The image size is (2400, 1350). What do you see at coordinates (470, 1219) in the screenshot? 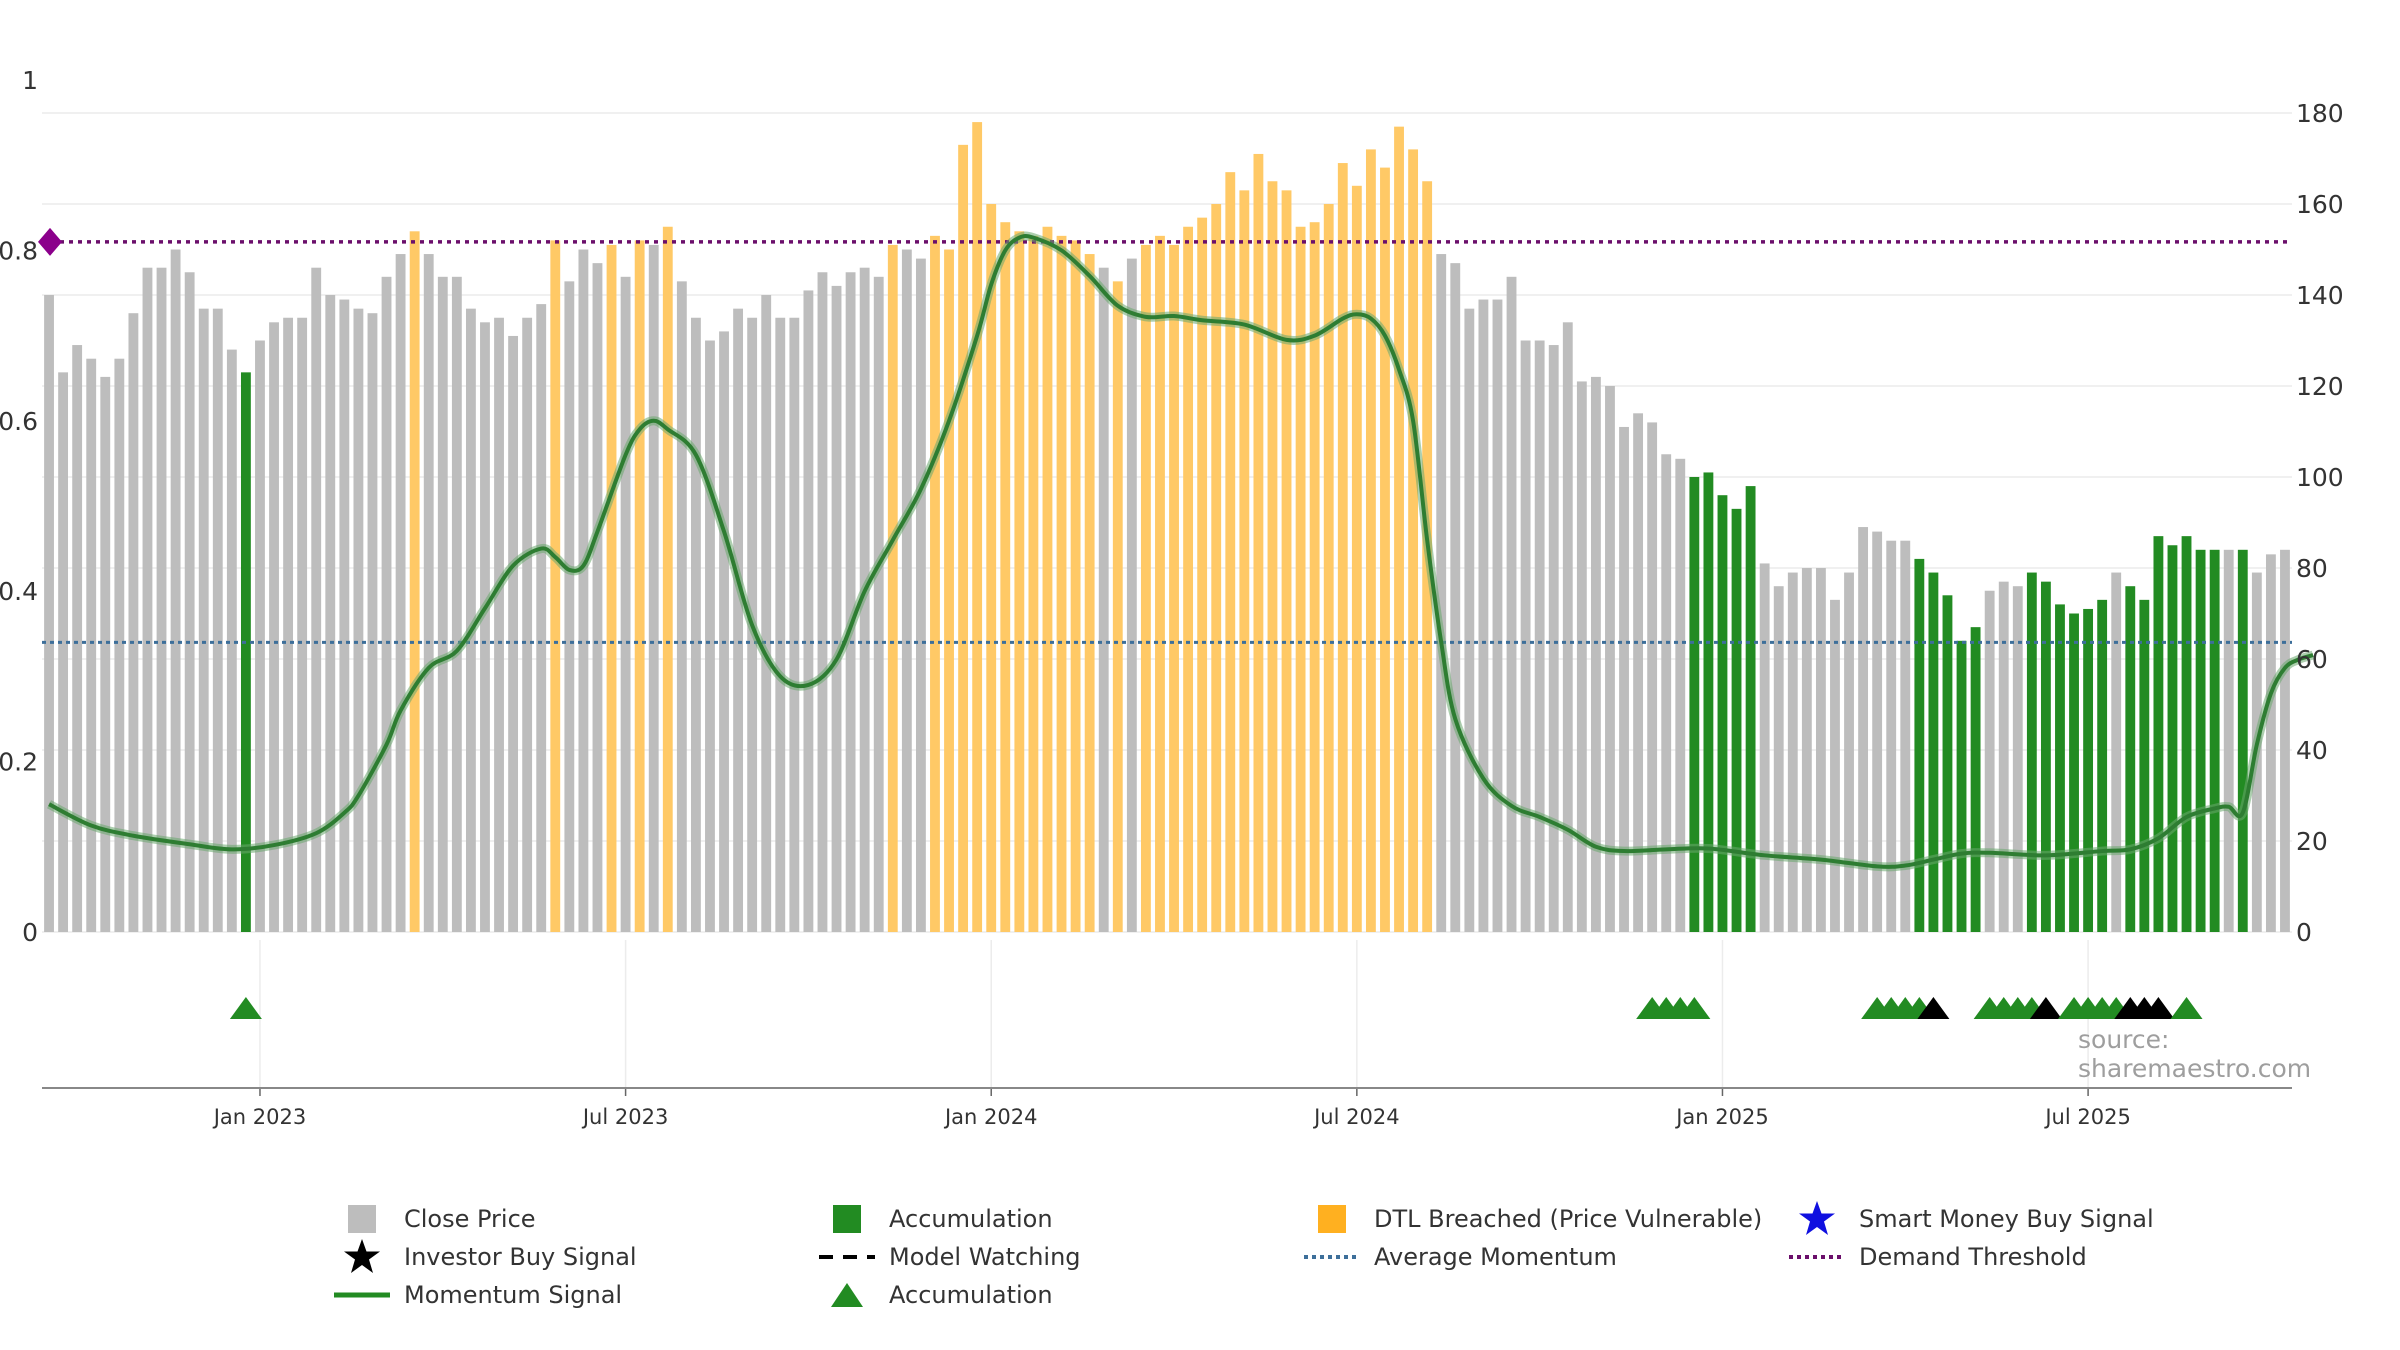
I see `legend-label-close-price: Close Price` at bounding box center [470, 1219].